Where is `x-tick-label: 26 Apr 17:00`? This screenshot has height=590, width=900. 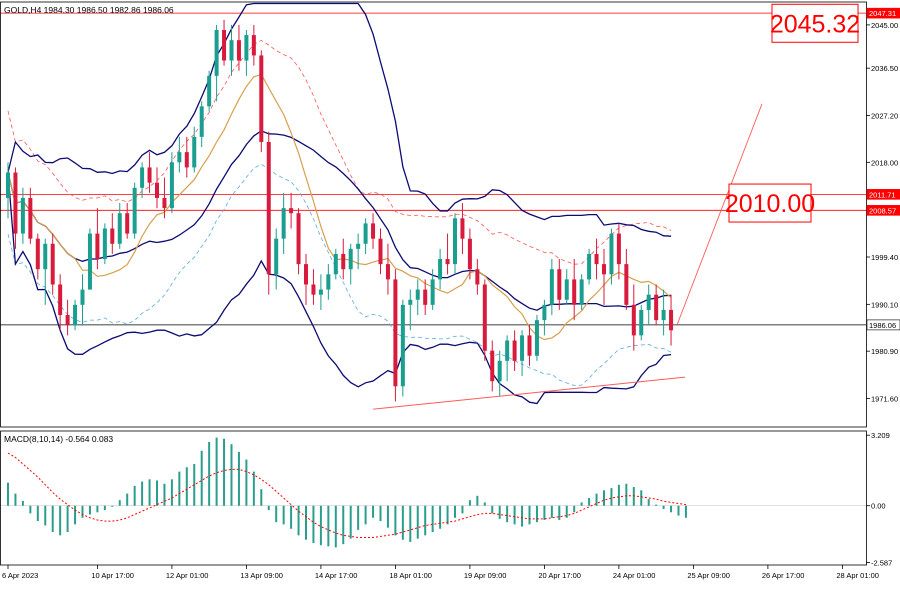
x-tick-label: 26 Apr 17:00 is located at coordinates (783, 575).